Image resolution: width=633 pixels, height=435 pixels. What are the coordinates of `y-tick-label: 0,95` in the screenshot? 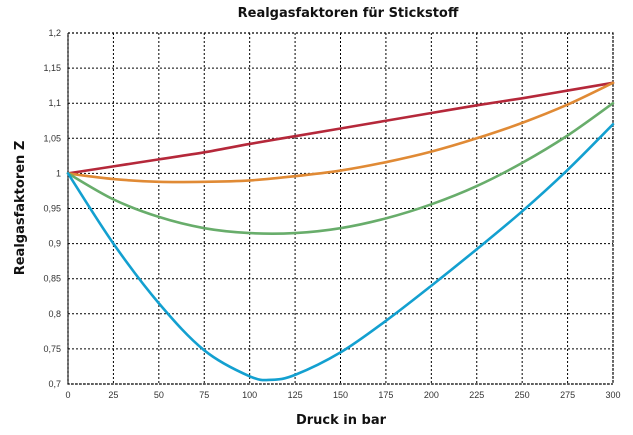 It's located at (52, 209).